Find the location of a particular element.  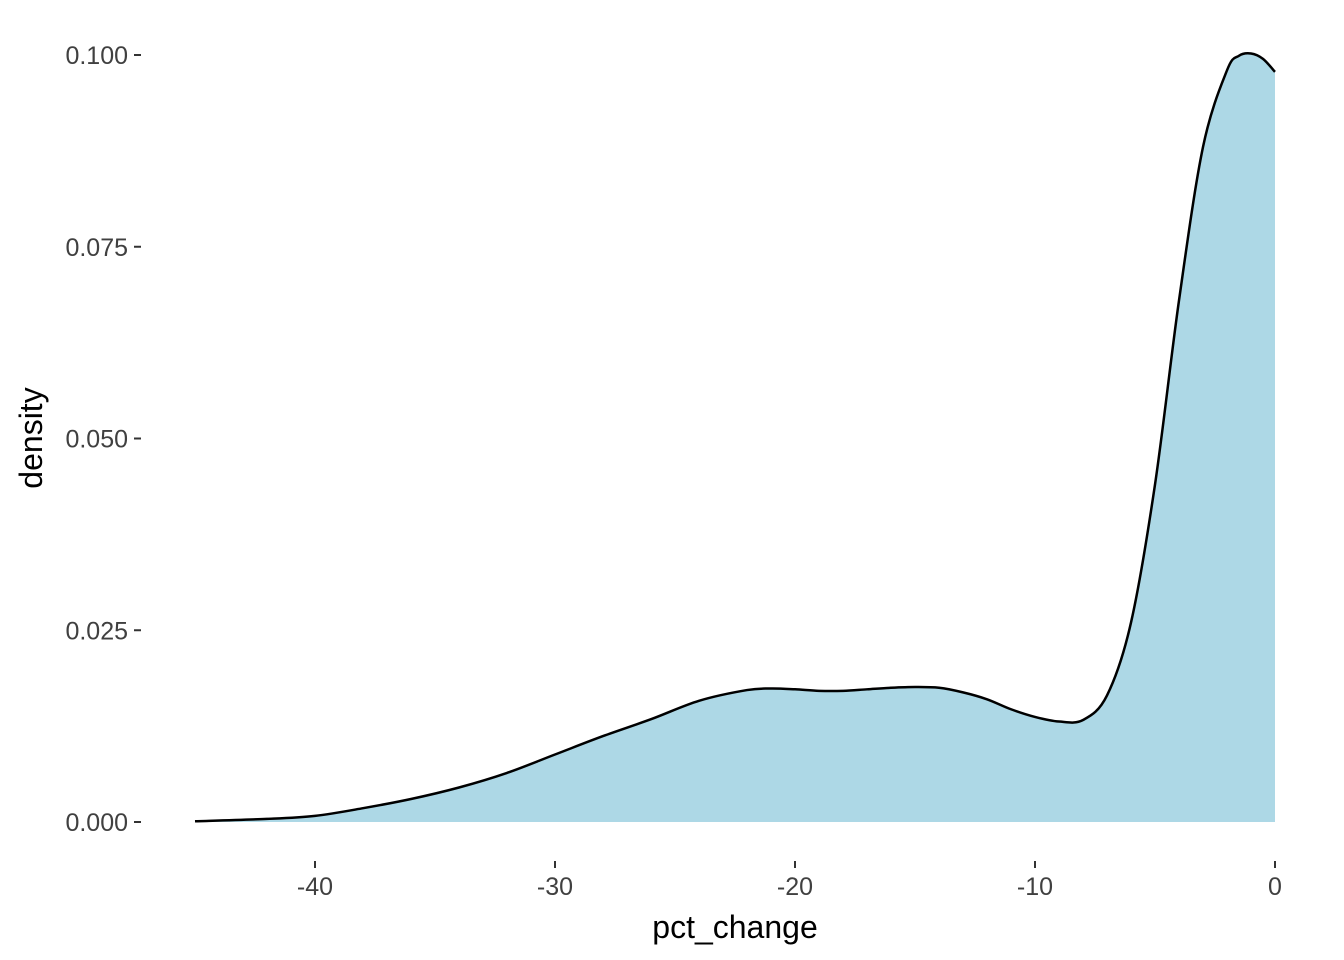

y-axis: 0.000 0.025 0.050 0.075 0.100 is located at coordinates (103, 439).